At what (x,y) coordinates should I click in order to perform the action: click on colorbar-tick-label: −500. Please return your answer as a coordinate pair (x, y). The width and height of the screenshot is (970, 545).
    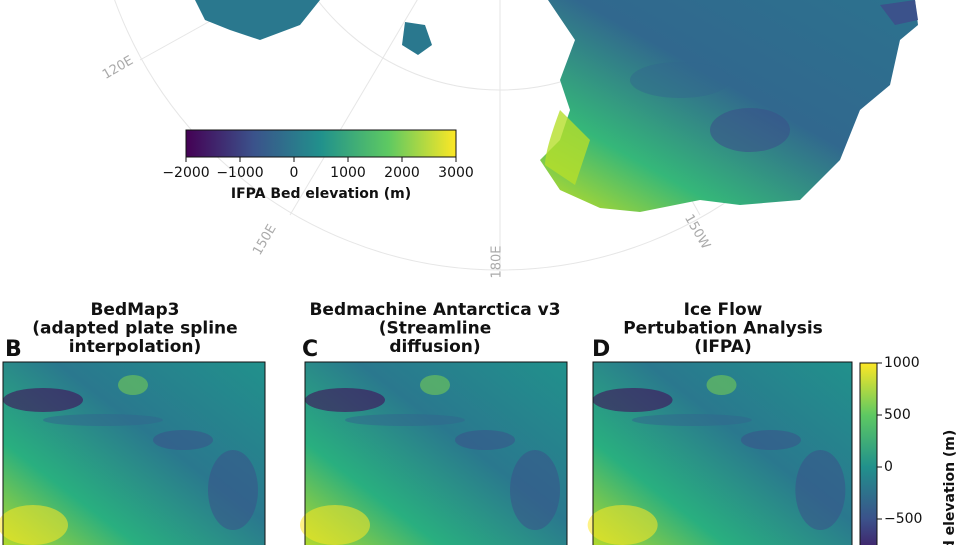
    Looking at the image, I should click on (903, 519).